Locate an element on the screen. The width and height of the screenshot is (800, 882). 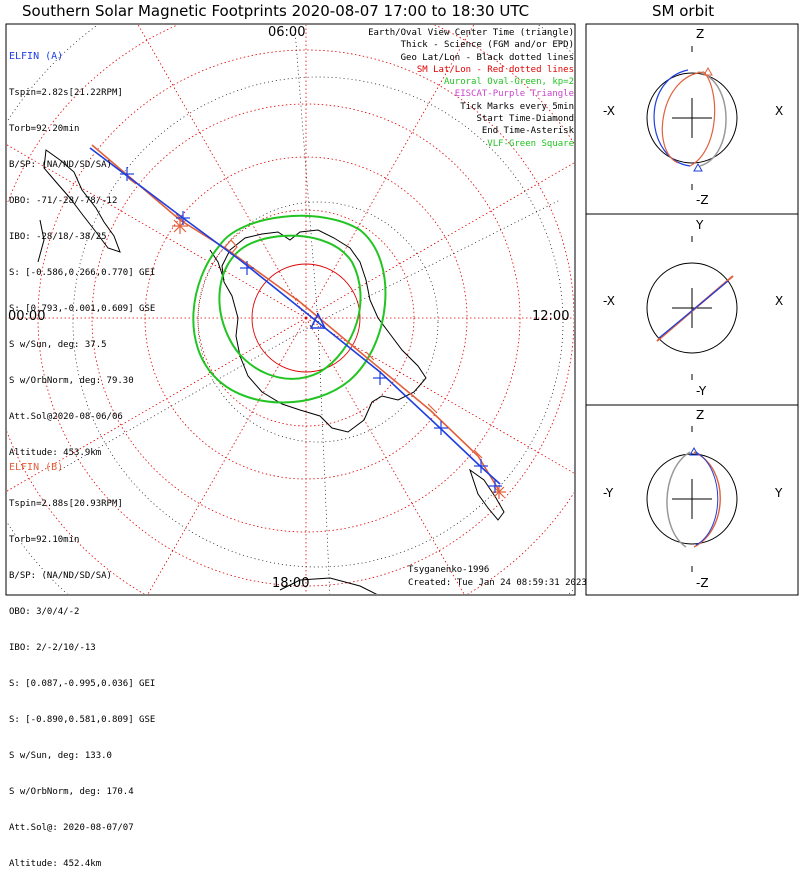
mlt-label-bottom: 18:00 is located at coordinates (291, 583).